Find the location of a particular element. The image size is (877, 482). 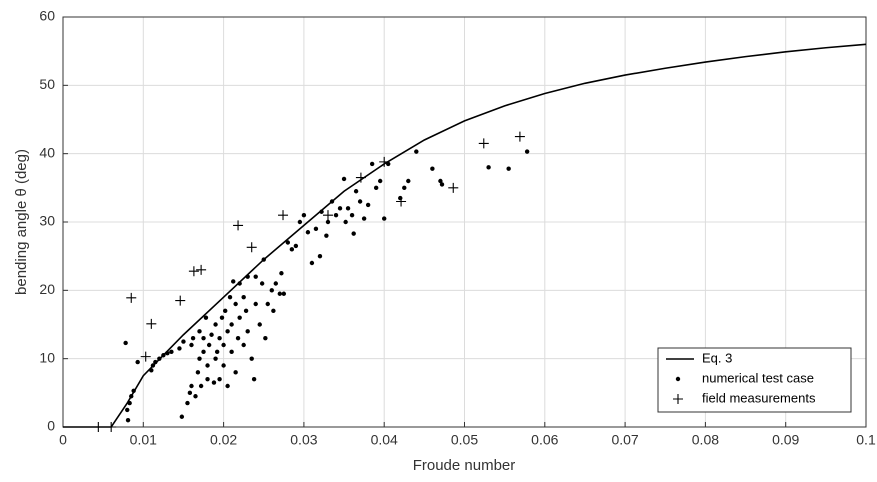

y-tick-label: 60 is located at coordinates (47, 16).